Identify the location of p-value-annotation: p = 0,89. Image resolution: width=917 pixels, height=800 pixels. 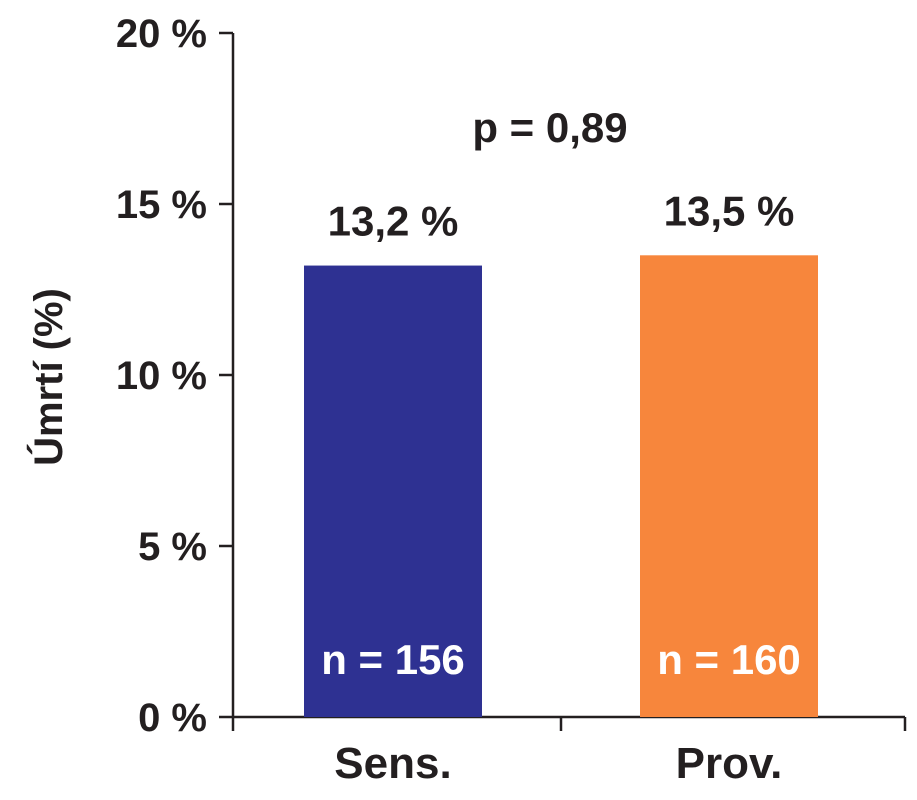
(549, 127).